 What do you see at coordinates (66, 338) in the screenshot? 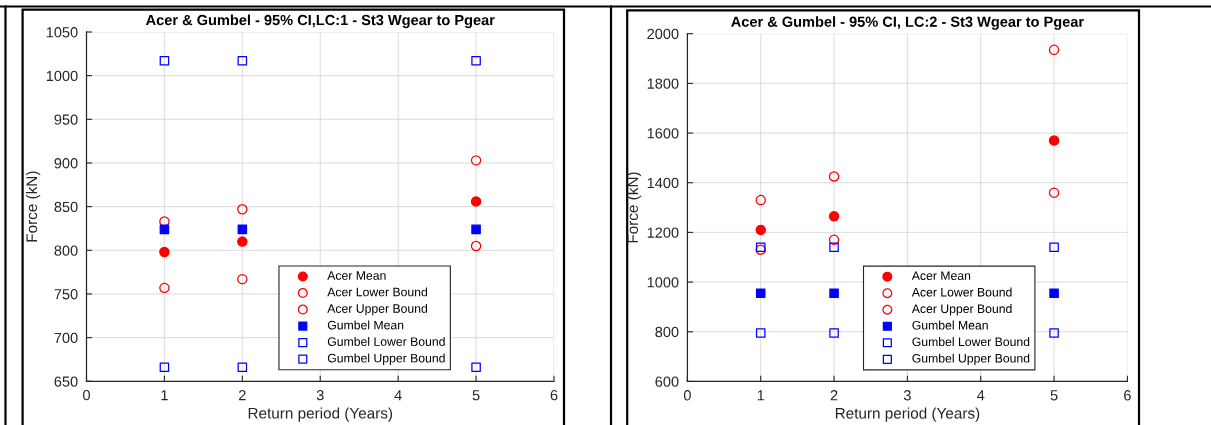
I see `y-tick-label: 700` at bounding box center [66, 338].